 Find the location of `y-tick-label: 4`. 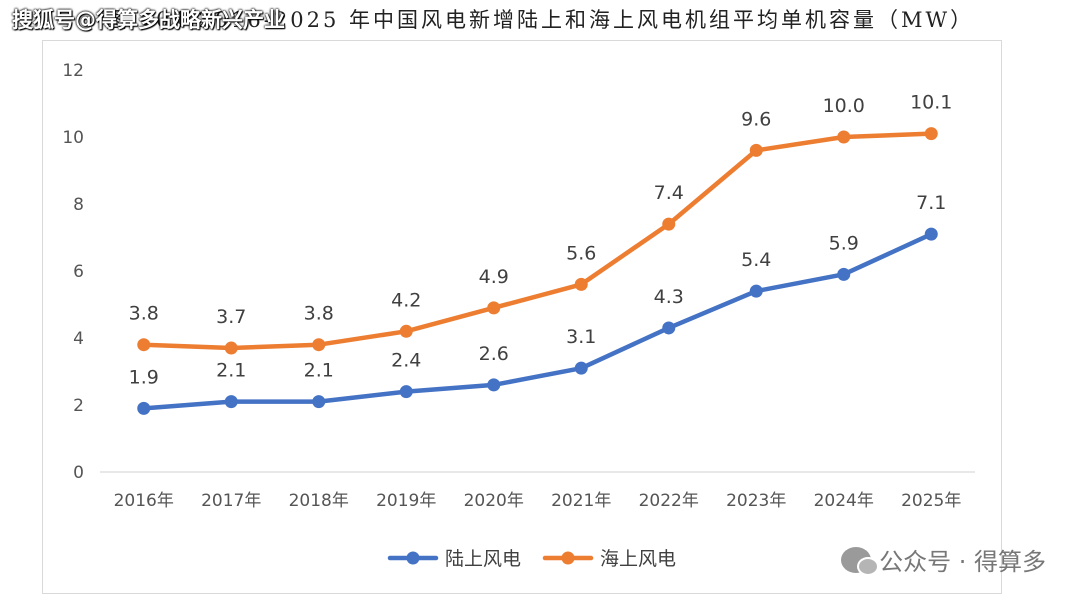

y-tick-label: 4 is located at coordinates (78, 339).